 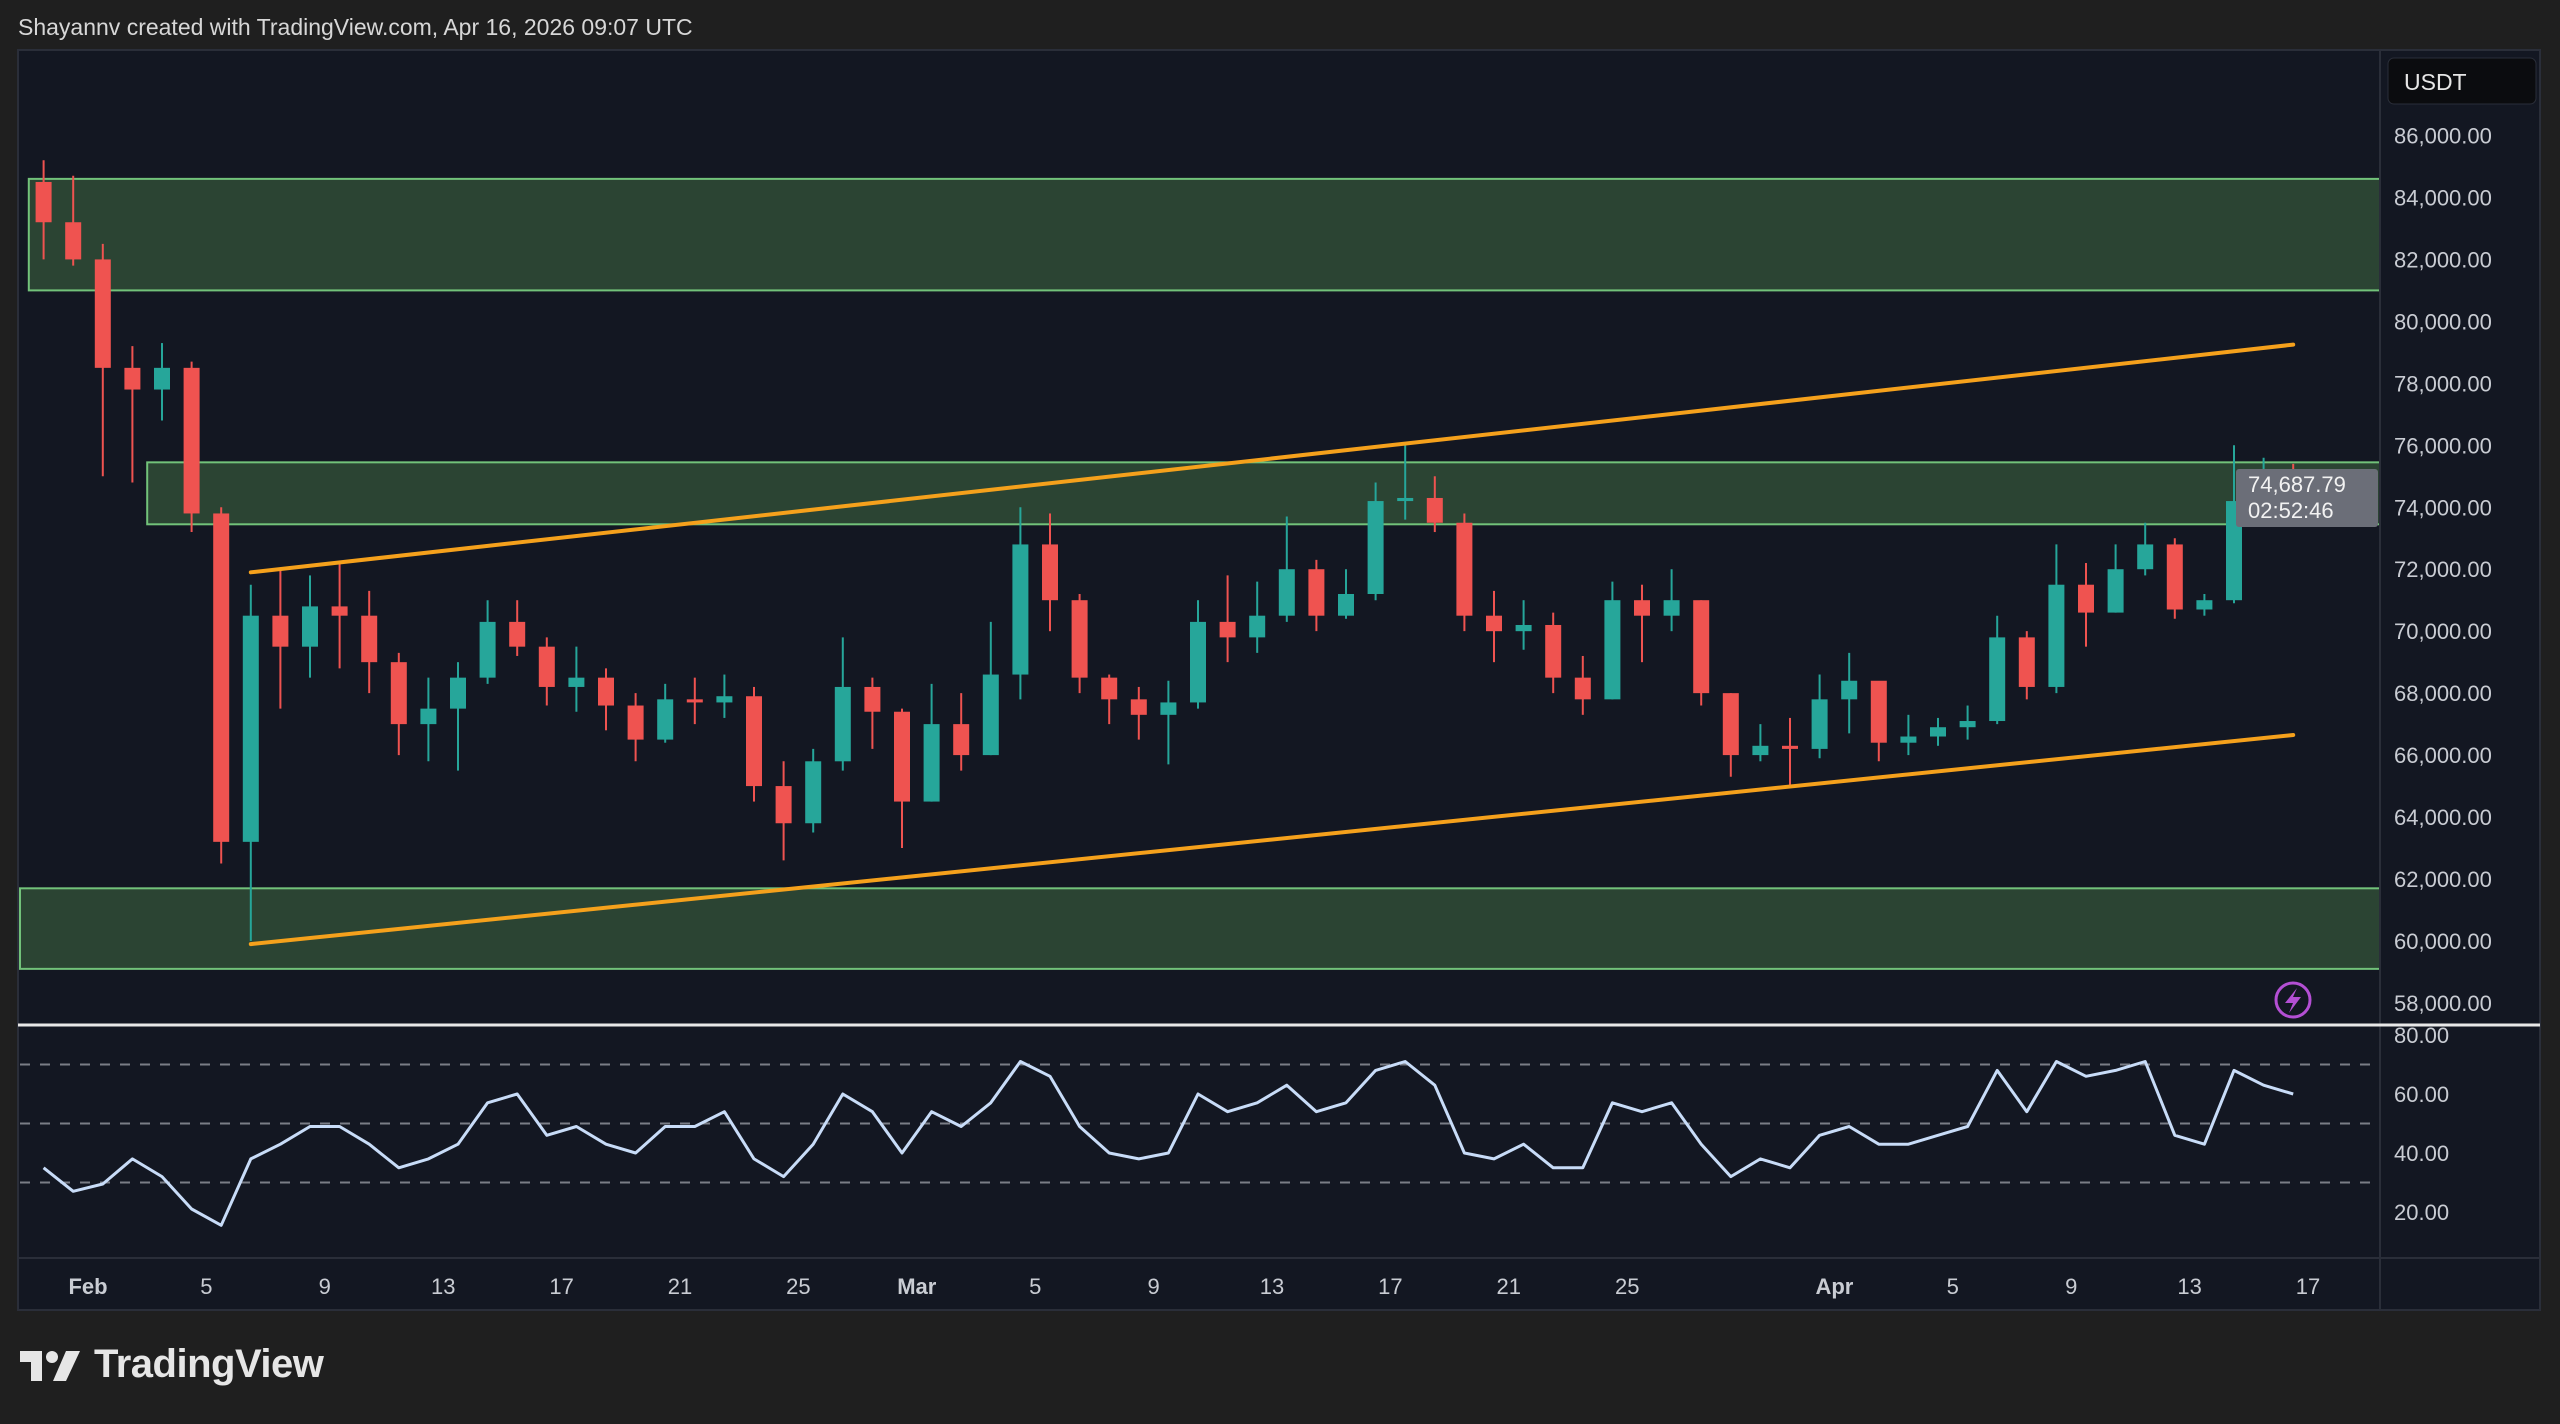 What do you see at coordinates (1627, 1286) in the screenshot?
I see `date-tick-label: 25` at bounding box center [1627, 1286].